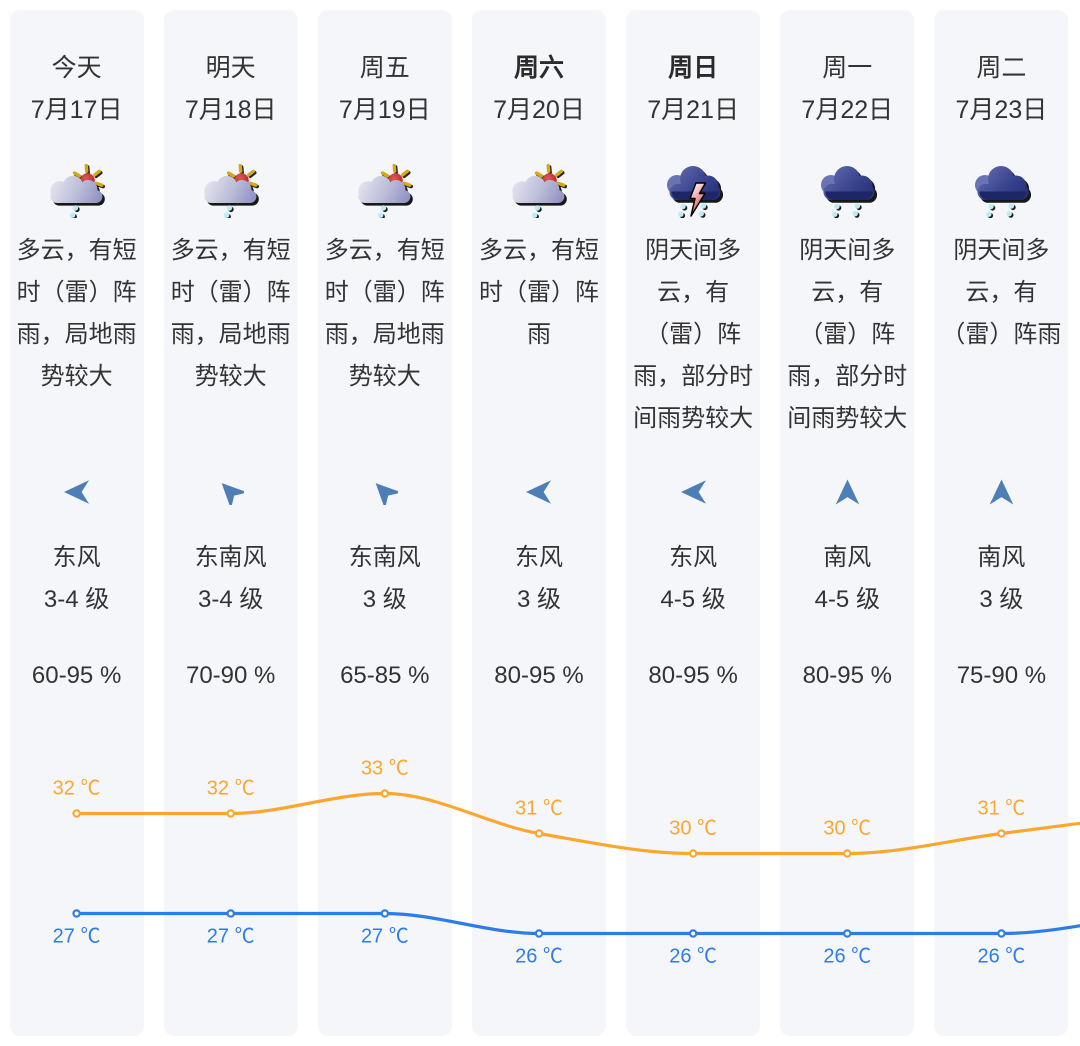 This screenshot has height=1046, width=1080. I want to click on weather-icon-thunderstorm, so click(693, 188).